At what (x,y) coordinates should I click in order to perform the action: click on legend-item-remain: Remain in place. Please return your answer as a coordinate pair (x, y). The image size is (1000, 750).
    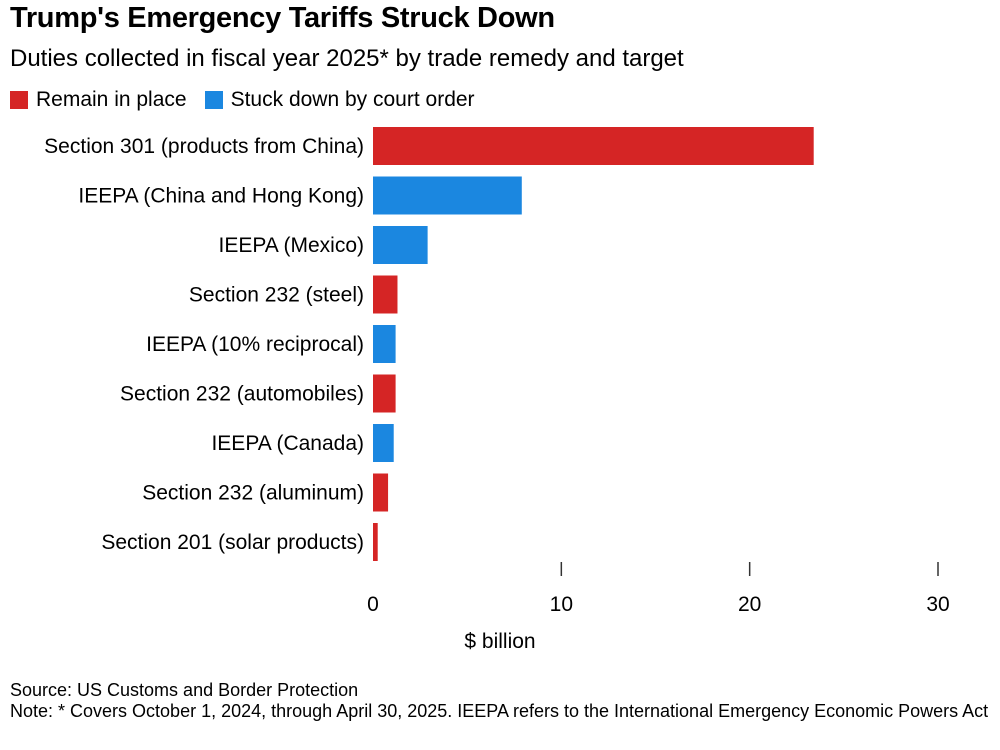
    Looking at the image, I should click on (98, 100).